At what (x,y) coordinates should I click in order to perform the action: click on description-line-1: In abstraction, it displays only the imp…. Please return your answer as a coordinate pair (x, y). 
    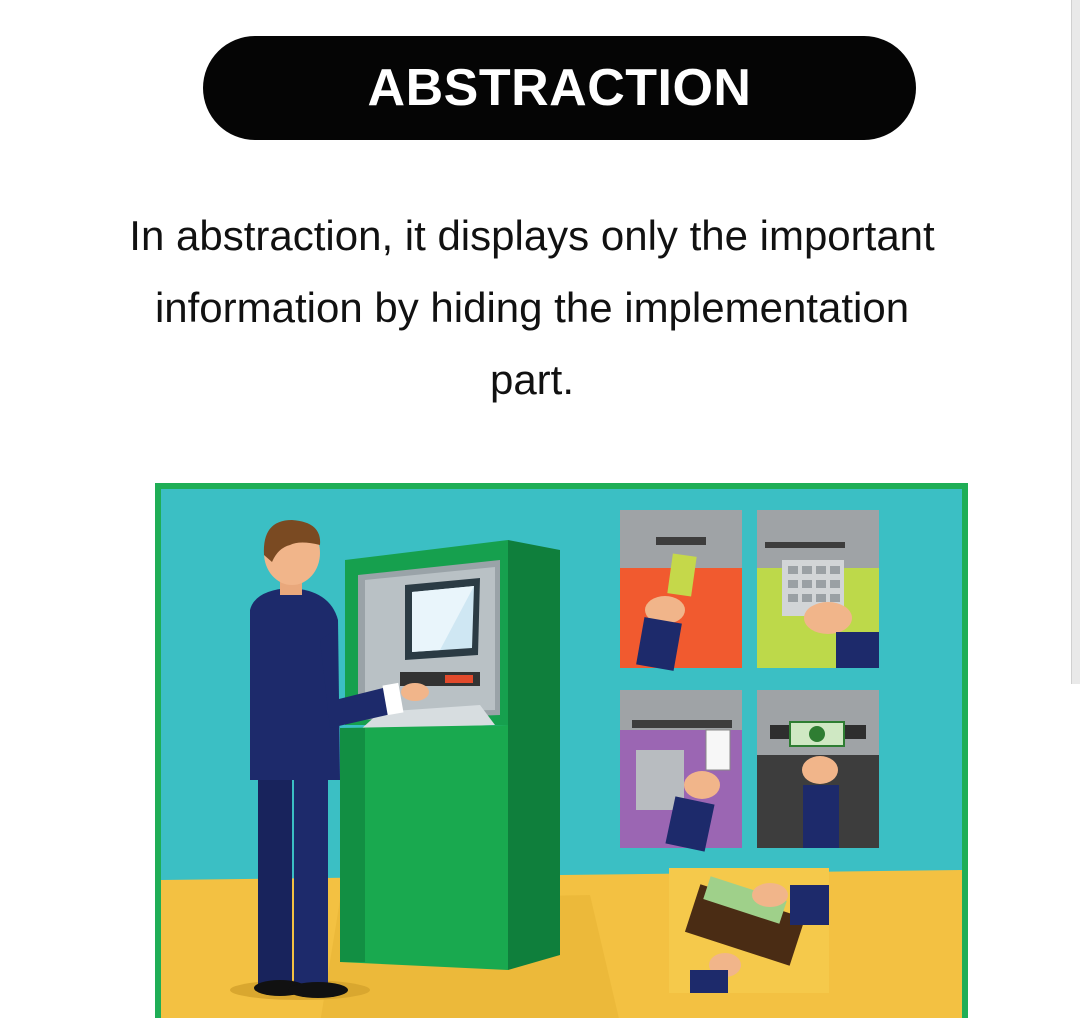
    Looking at the image, I should click on (532, 235).